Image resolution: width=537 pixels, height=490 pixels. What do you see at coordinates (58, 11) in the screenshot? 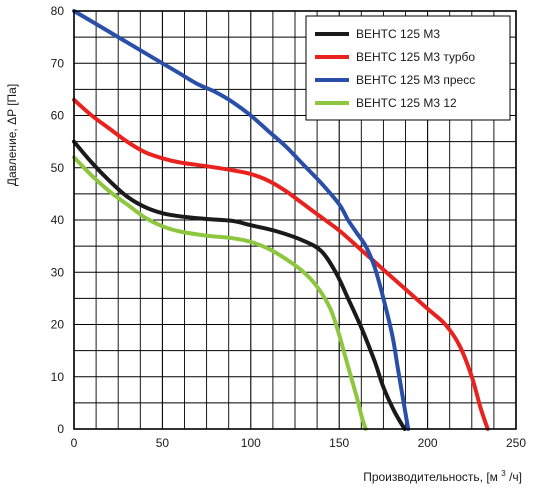
I see `y-tick-label: 80` at bounding box center [58, 11].